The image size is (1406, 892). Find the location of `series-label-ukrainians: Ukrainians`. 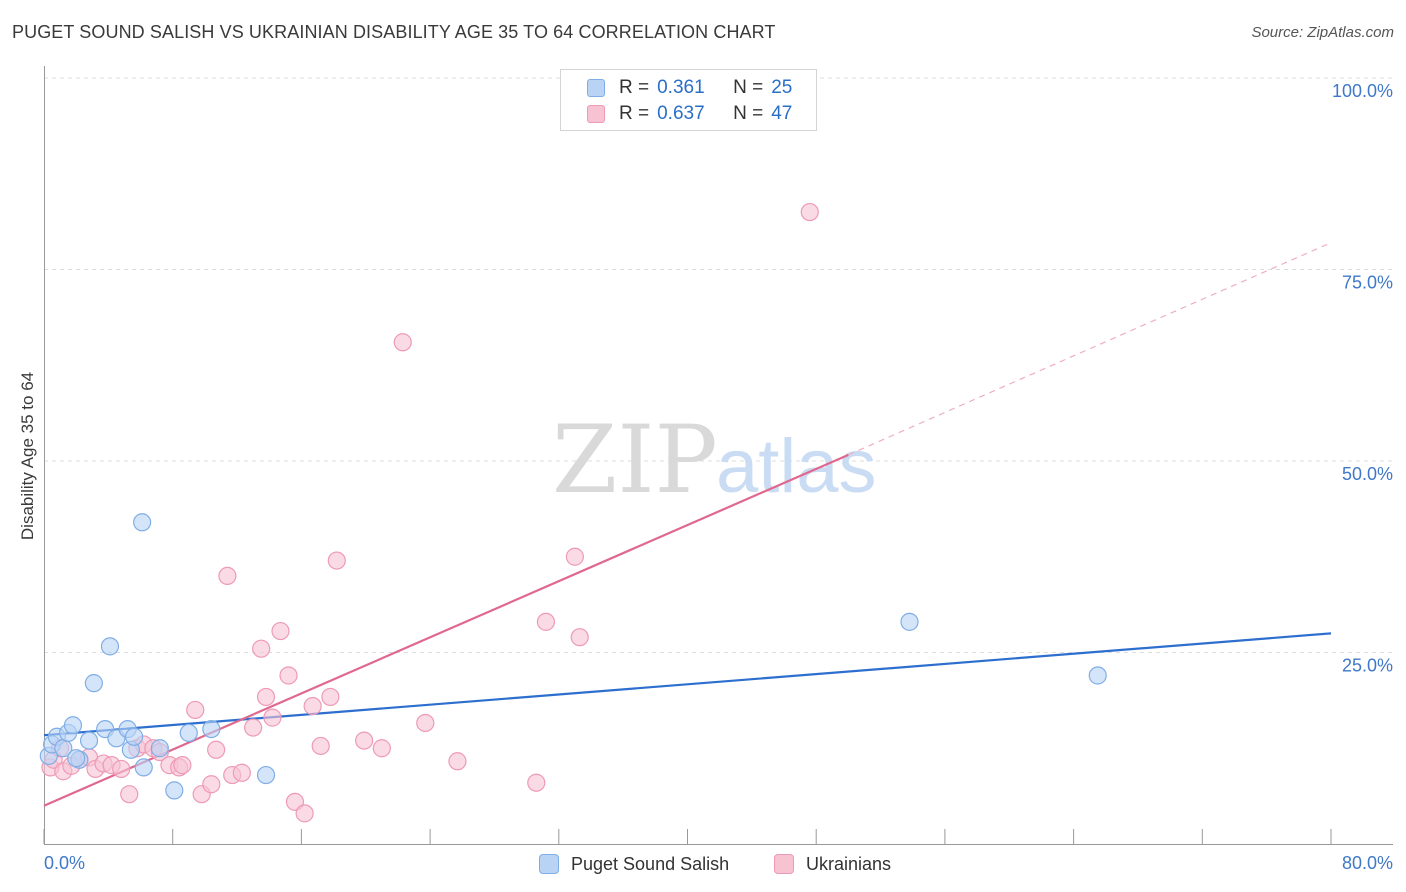

series-label-ukrainians: Ukrainians is located at coordinates (849, 863).